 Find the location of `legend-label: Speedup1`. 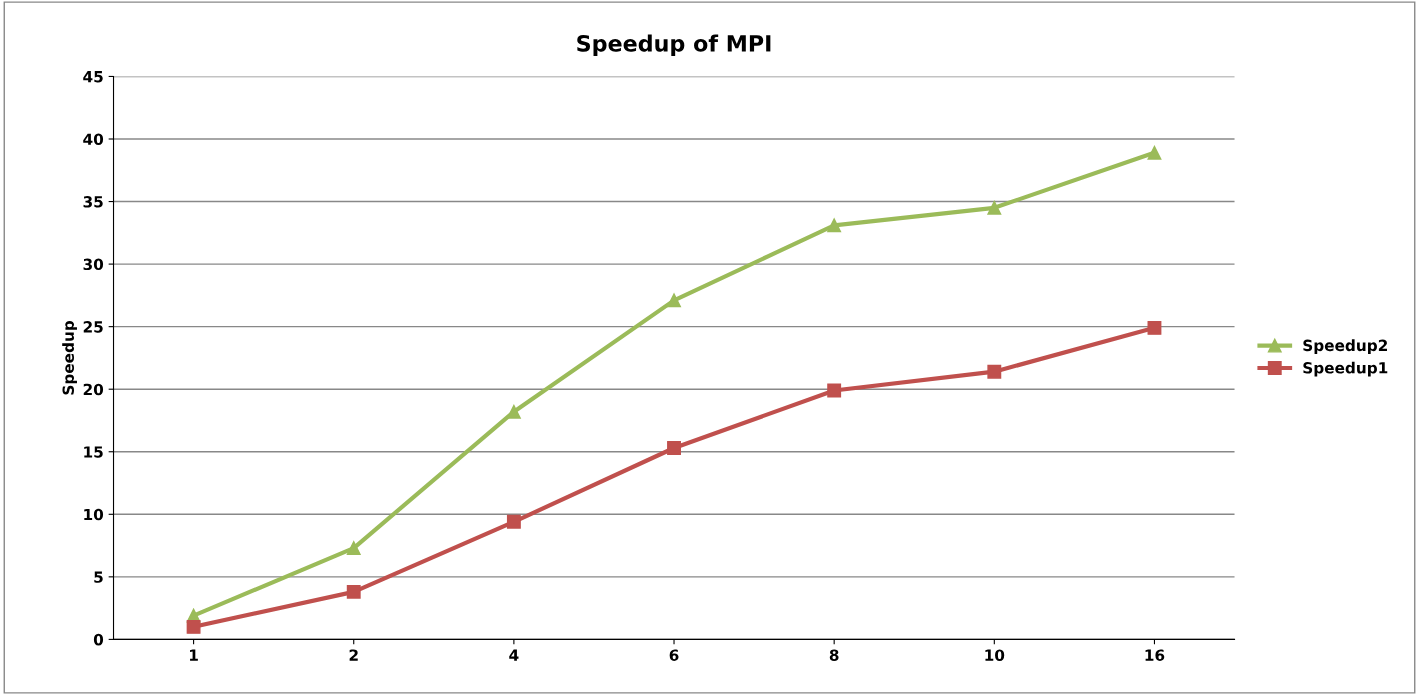

legend-label: Speedup1 is located at coordinates (1345, 369).